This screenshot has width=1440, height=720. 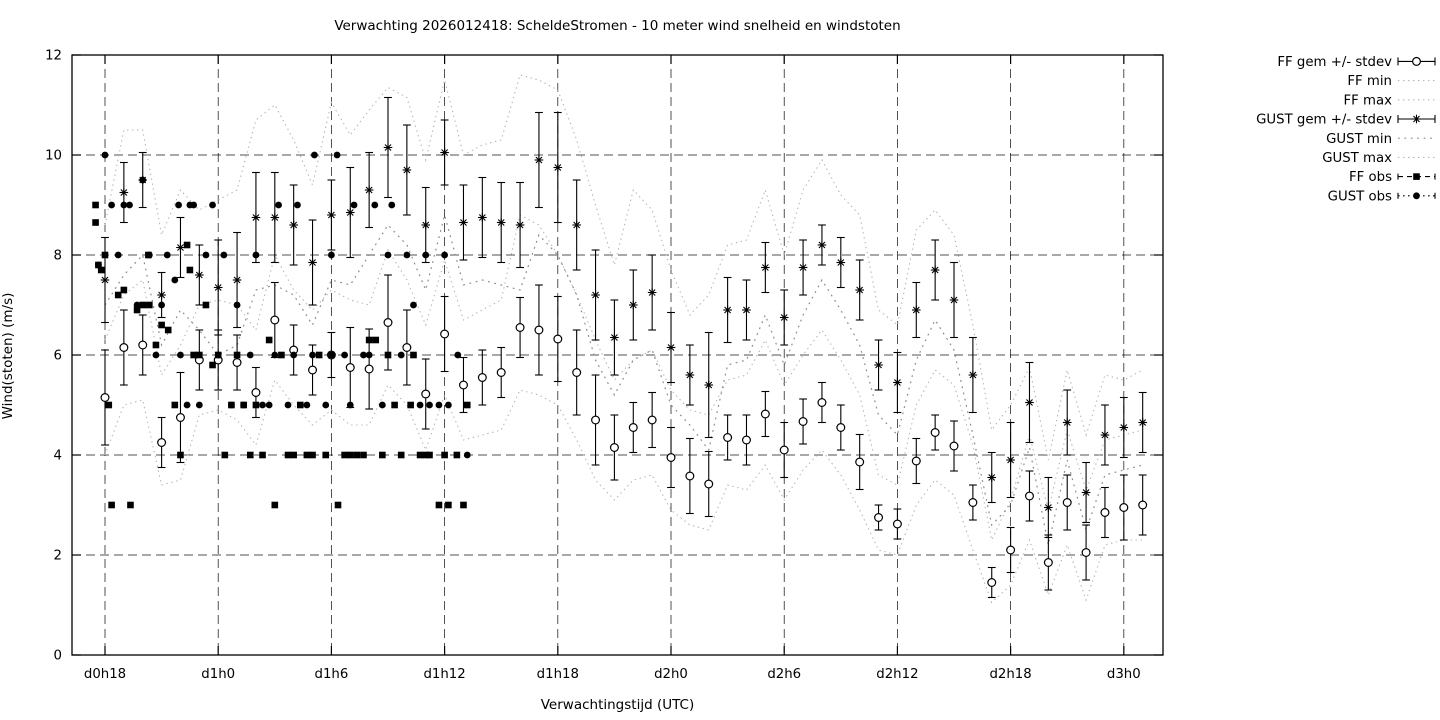 What do you see at coordinates (58, 356) in the screenshot?
I see `y-tick-label: 6` at bounding box center [58, 356].